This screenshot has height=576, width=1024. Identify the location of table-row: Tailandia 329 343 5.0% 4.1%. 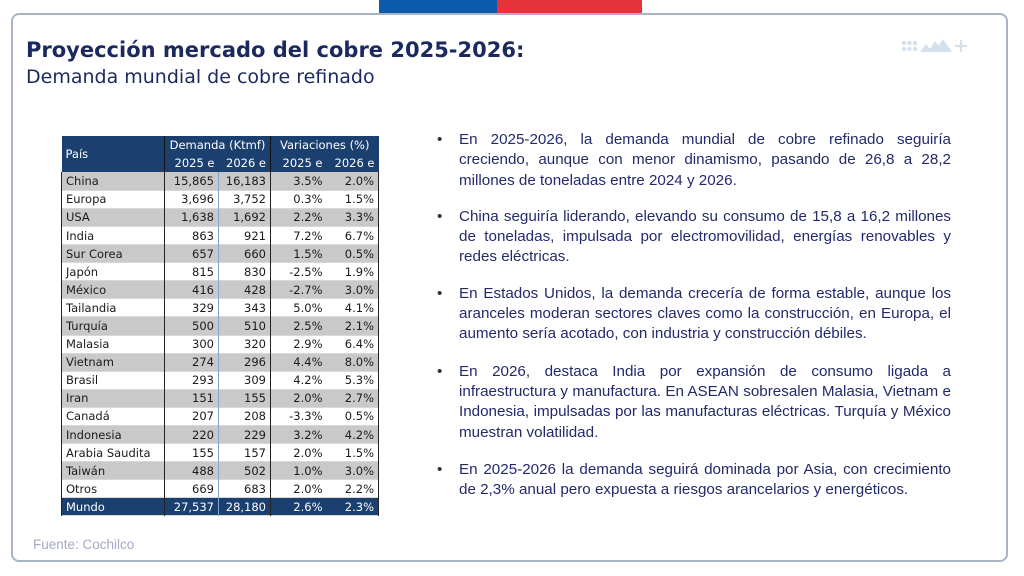
(220, 307).